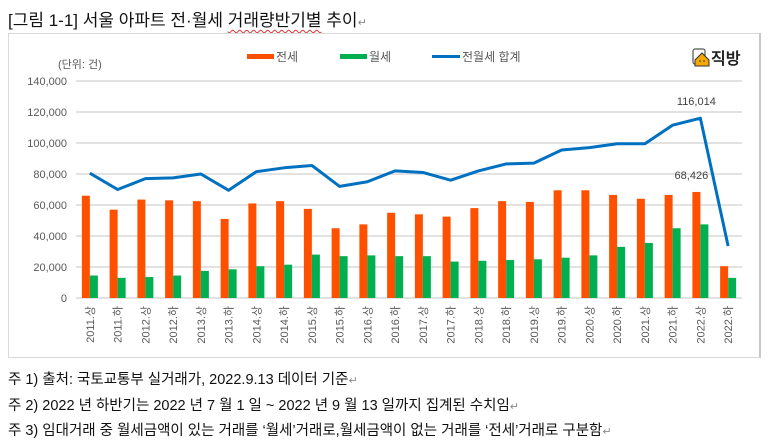  What do you see at coordinates (50, 237) in the screenshot?
I see `y-tick-label: 40,000` at bounding box center [50, 237].